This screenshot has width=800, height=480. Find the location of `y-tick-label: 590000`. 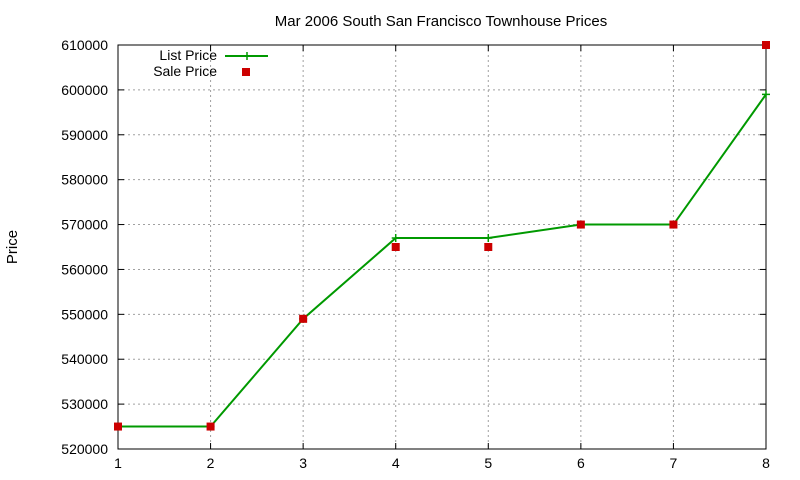

y-tick-label: 590000 is located at coordinates (84, 135).